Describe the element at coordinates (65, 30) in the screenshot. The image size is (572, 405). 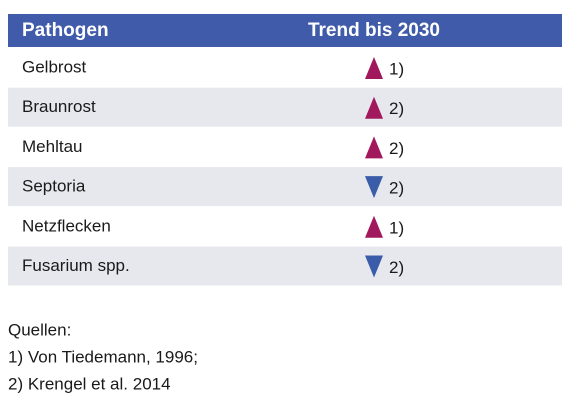
I see `header-cell: Pathogen` at that location.